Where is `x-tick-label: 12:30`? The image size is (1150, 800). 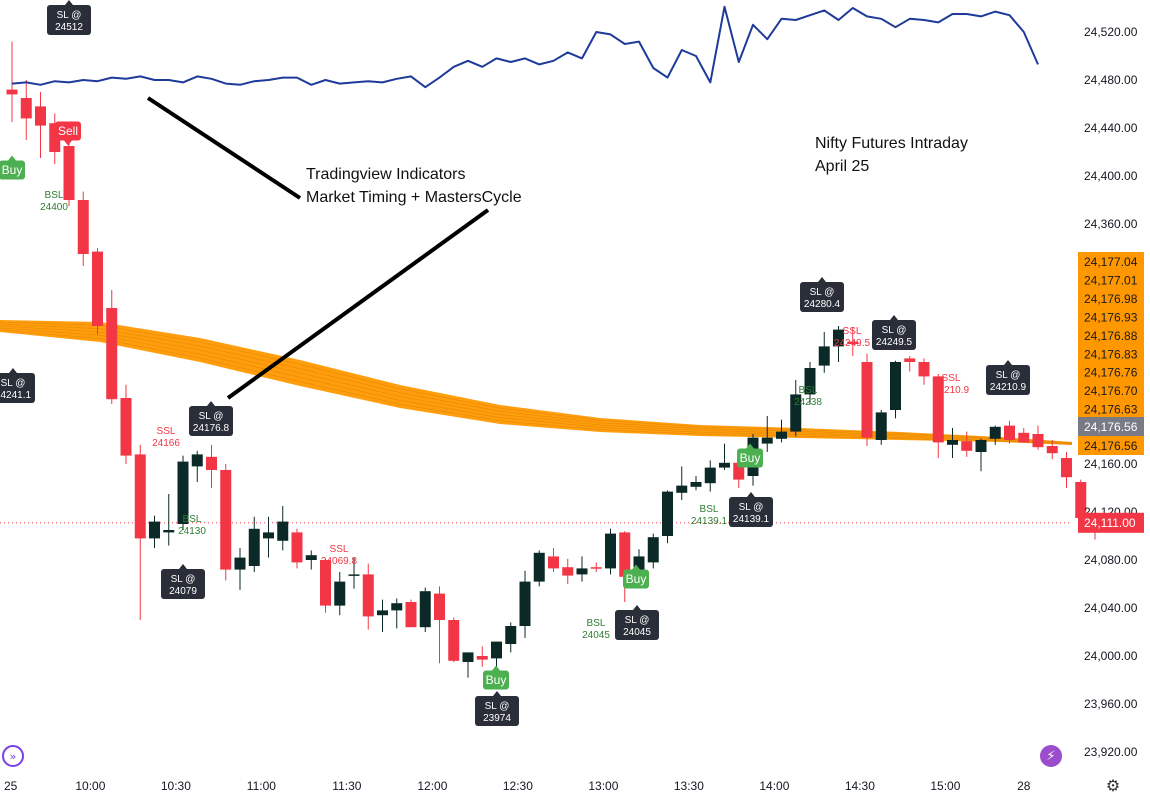 x-tick-label: 12:30 is located at coordinates (518, 786).